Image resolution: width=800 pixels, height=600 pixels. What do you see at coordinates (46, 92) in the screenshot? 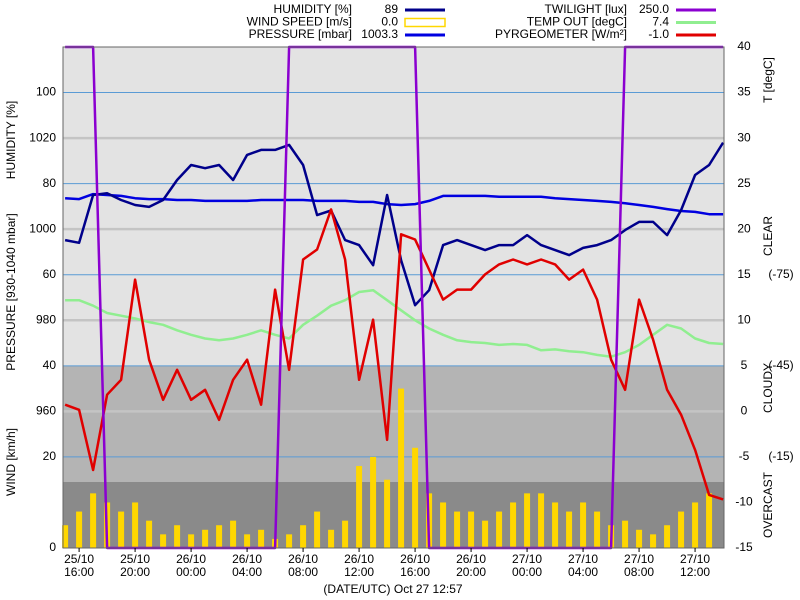
I see `y-tick-label: 100` at bounding box center [46, 92].